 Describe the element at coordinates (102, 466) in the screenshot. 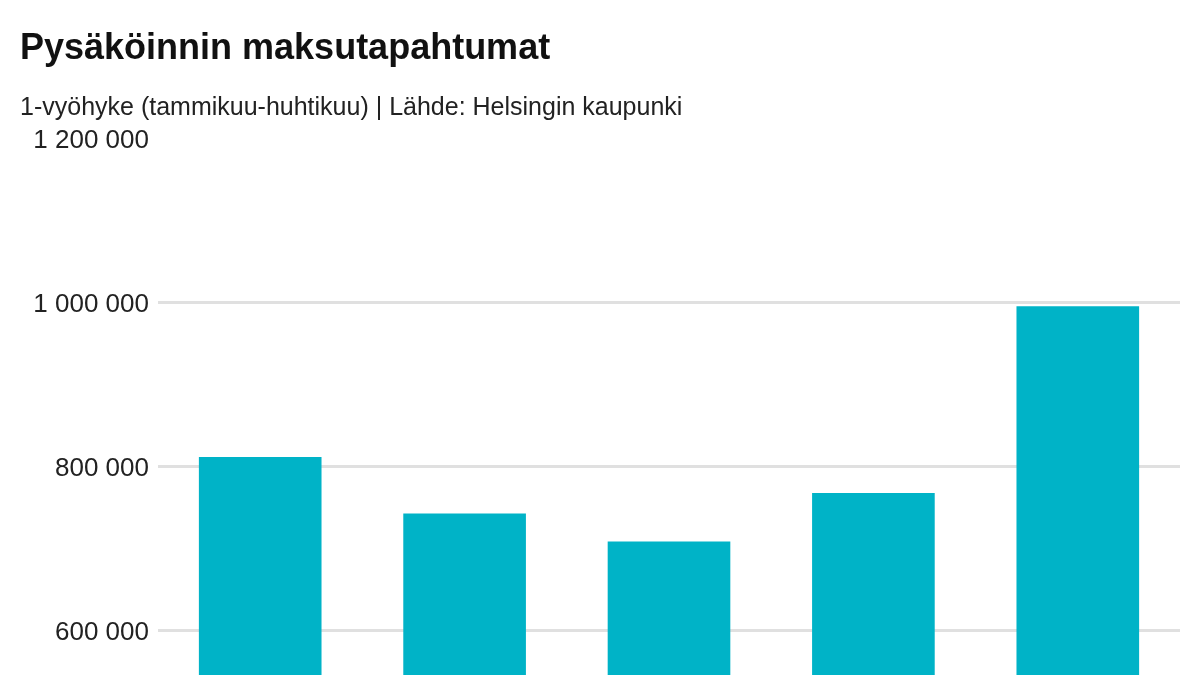

I see `y-tick-label: 800 000` at that location.